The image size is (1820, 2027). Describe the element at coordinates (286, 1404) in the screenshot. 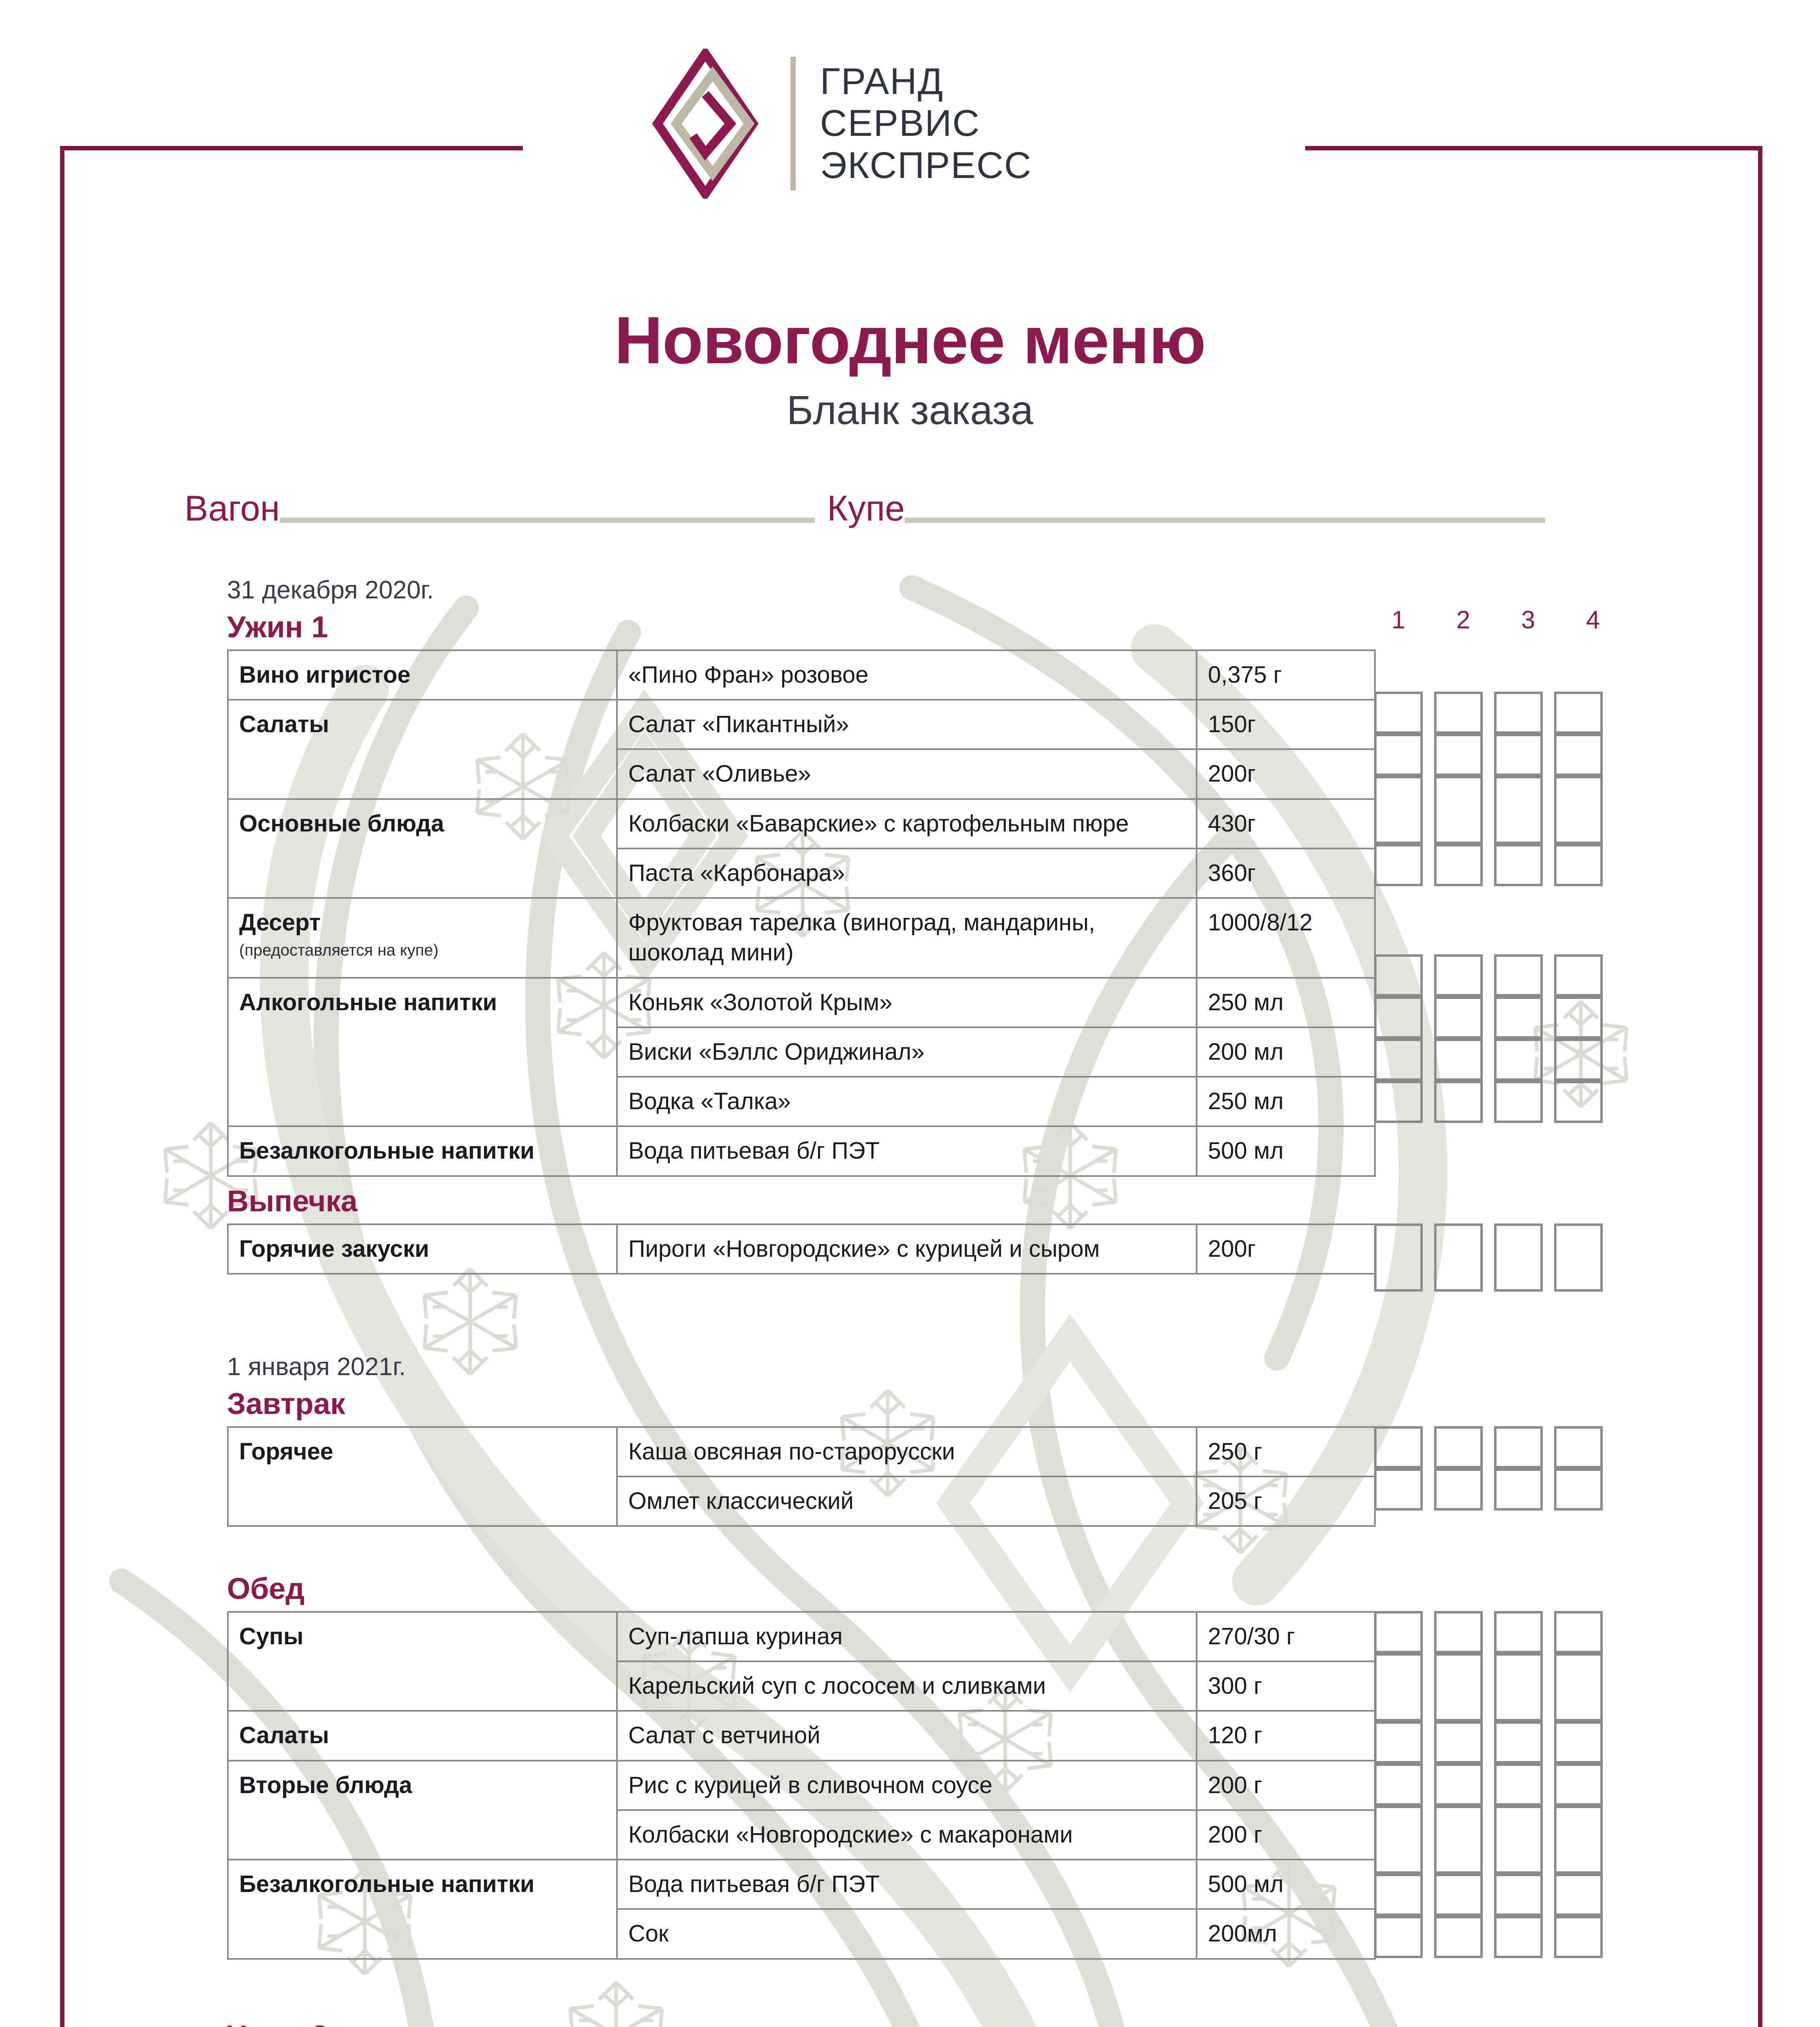

I see `section-heading-3: Завтрак` at that location.